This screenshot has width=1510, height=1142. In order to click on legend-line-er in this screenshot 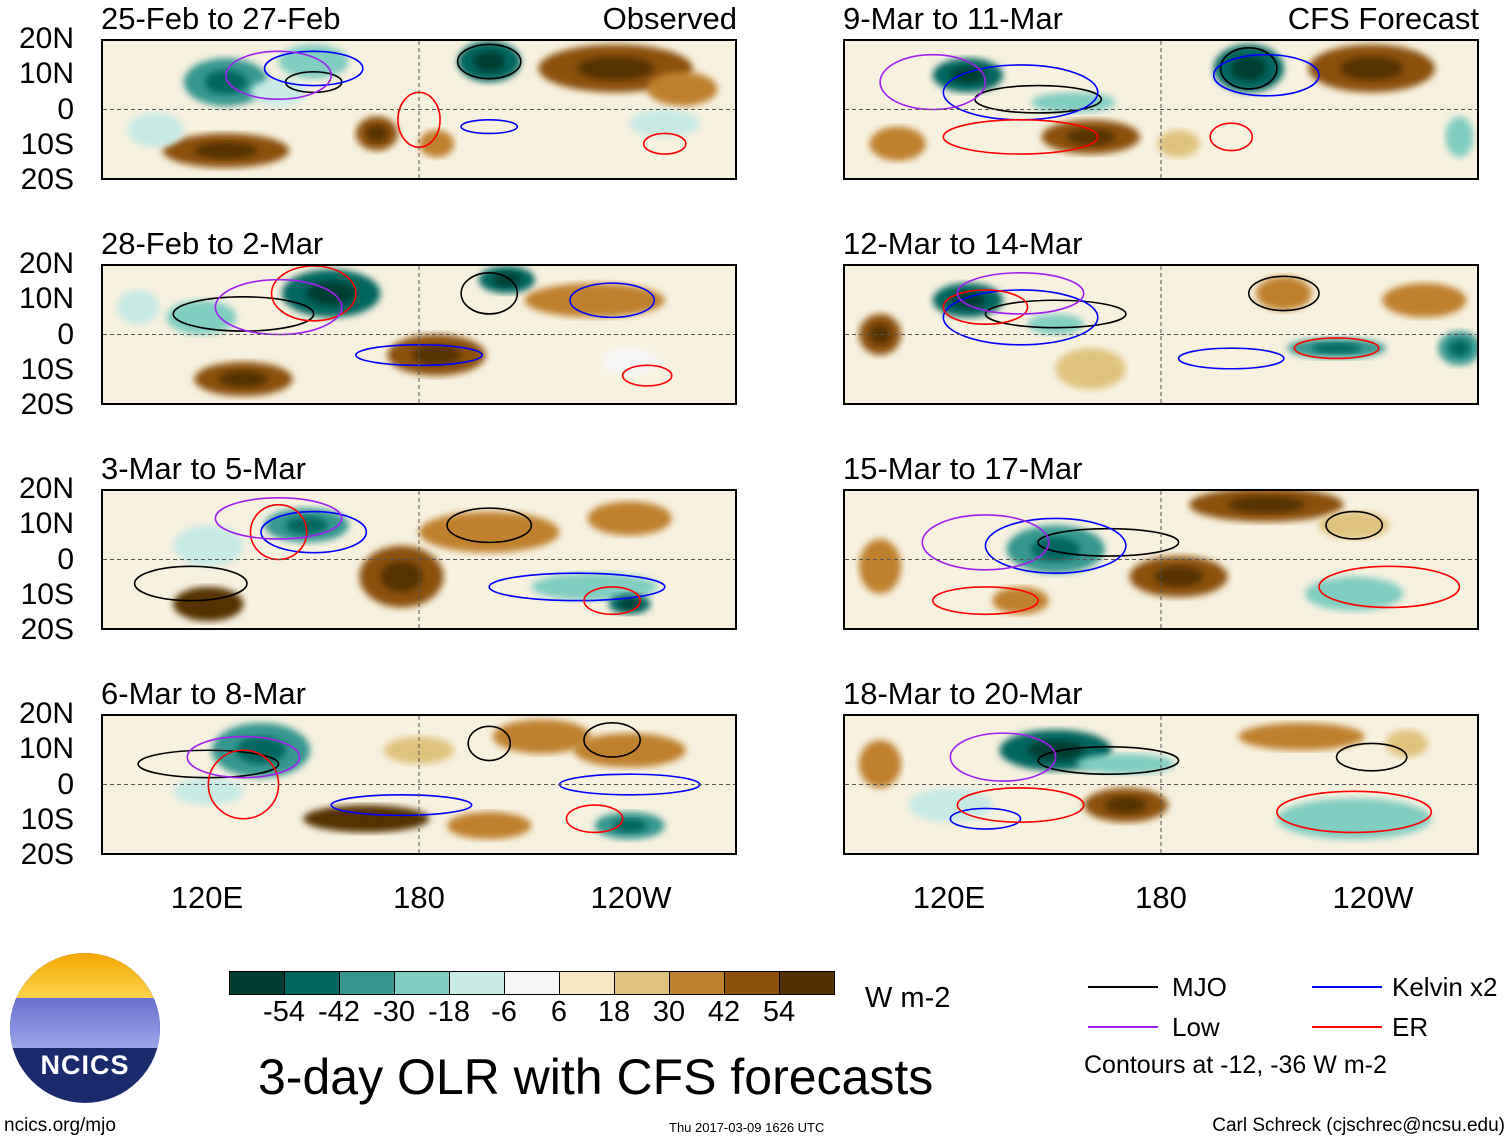, I will do `click(1347, 1027)`.